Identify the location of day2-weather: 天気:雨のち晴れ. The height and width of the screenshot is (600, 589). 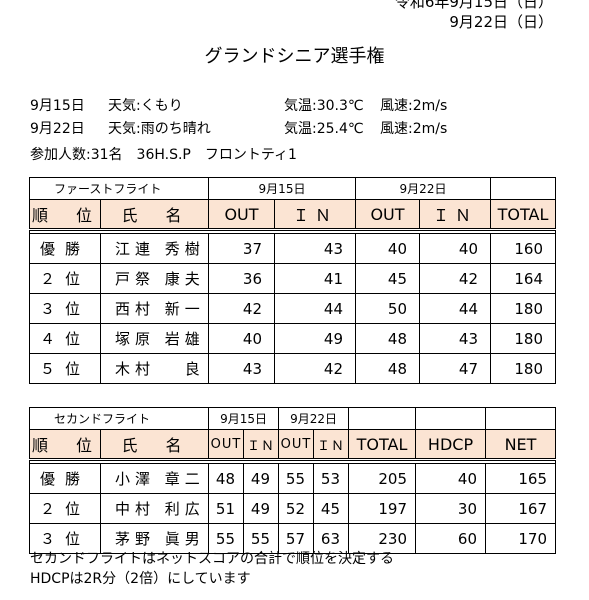
(159, 129).